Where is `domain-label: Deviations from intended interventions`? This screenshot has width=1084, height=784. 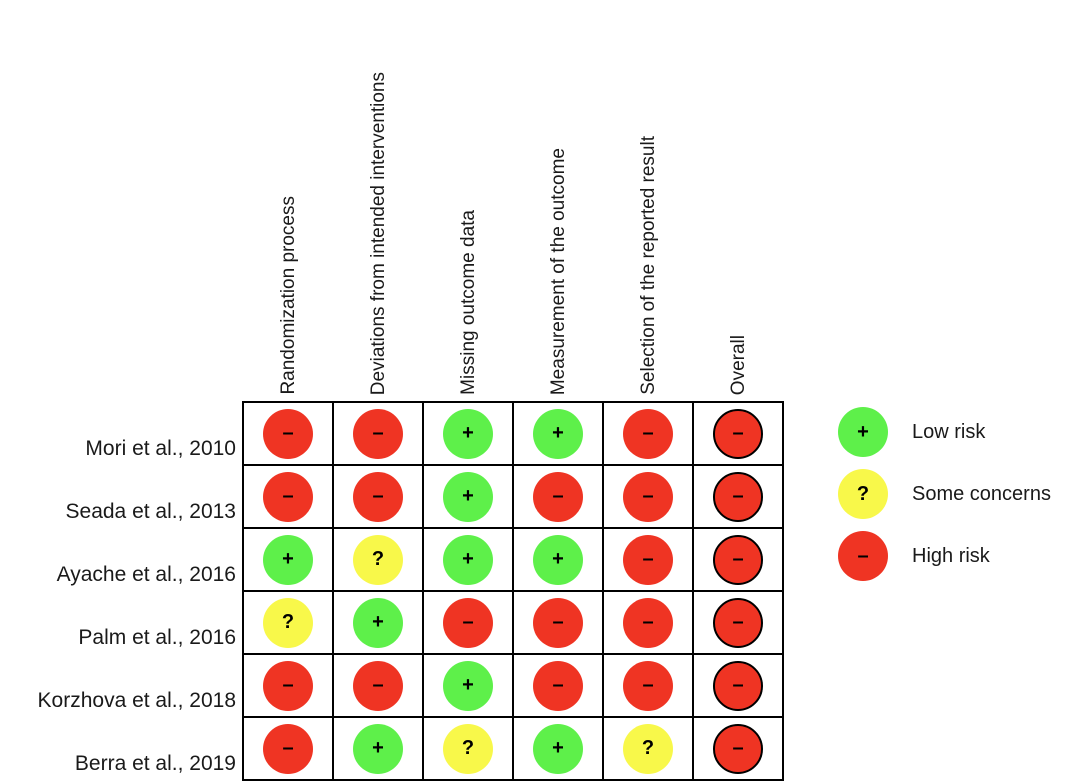
domain-label: Deviations from intended interventions is located at coordinates (378, 197).